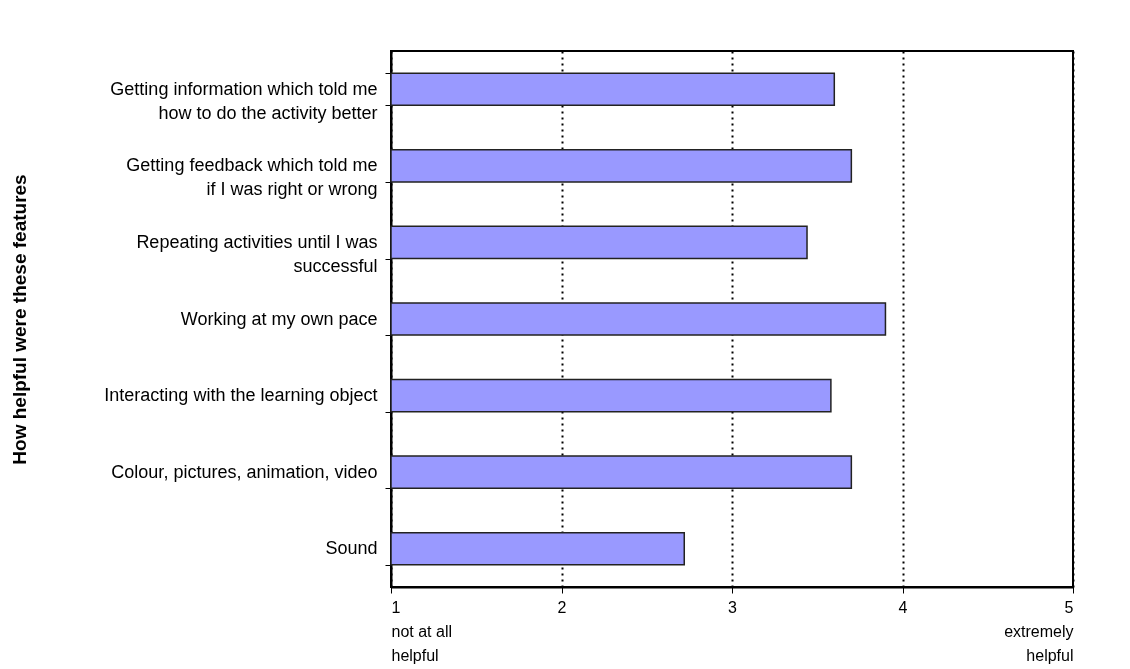  I want to click on x-tick-label: 1 not at all helpful, so click(421, 631).